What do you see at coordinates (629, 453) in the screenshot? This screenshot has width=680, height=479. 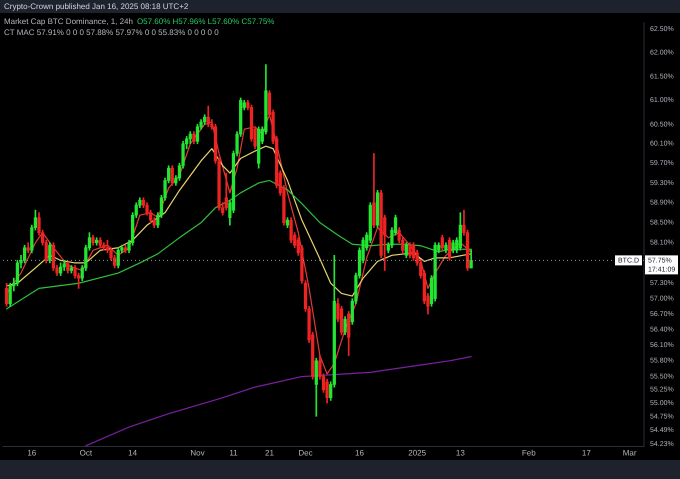 I see `x-tick-label: Mar` at bounding box center [629, 453].